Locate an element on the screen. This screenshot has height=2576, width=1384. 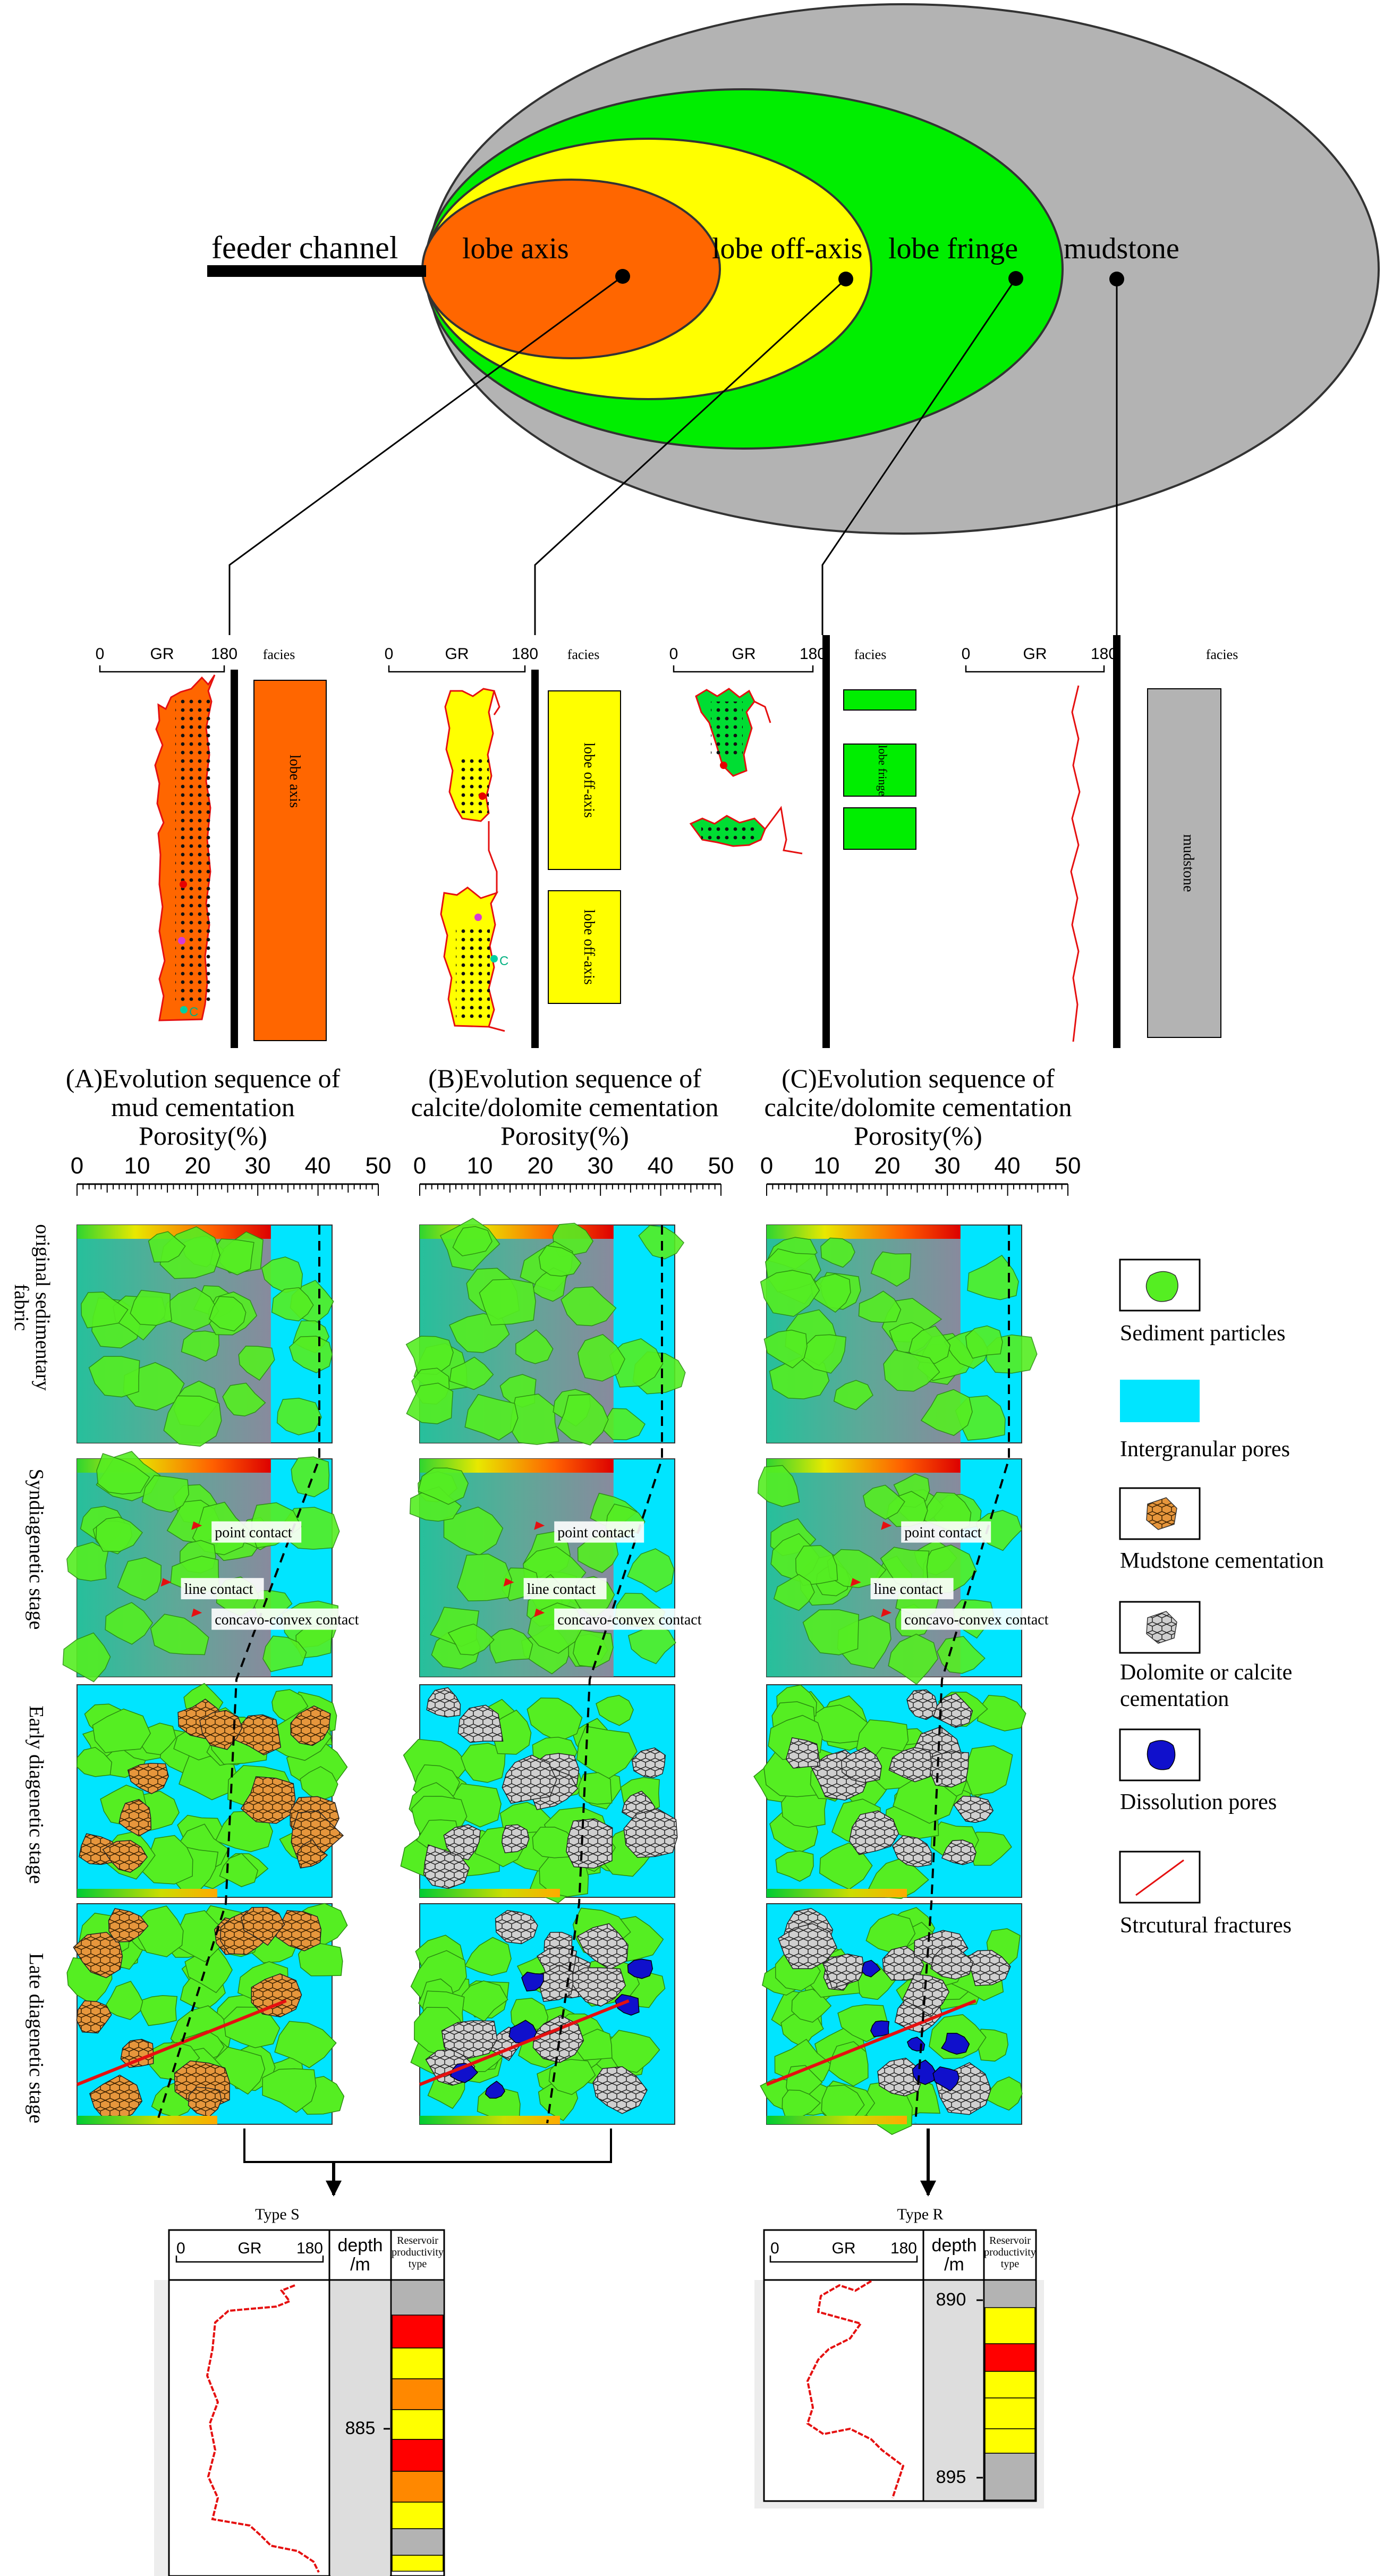
type-r-gr-max: 180 is located at coordinates (903, 2248).